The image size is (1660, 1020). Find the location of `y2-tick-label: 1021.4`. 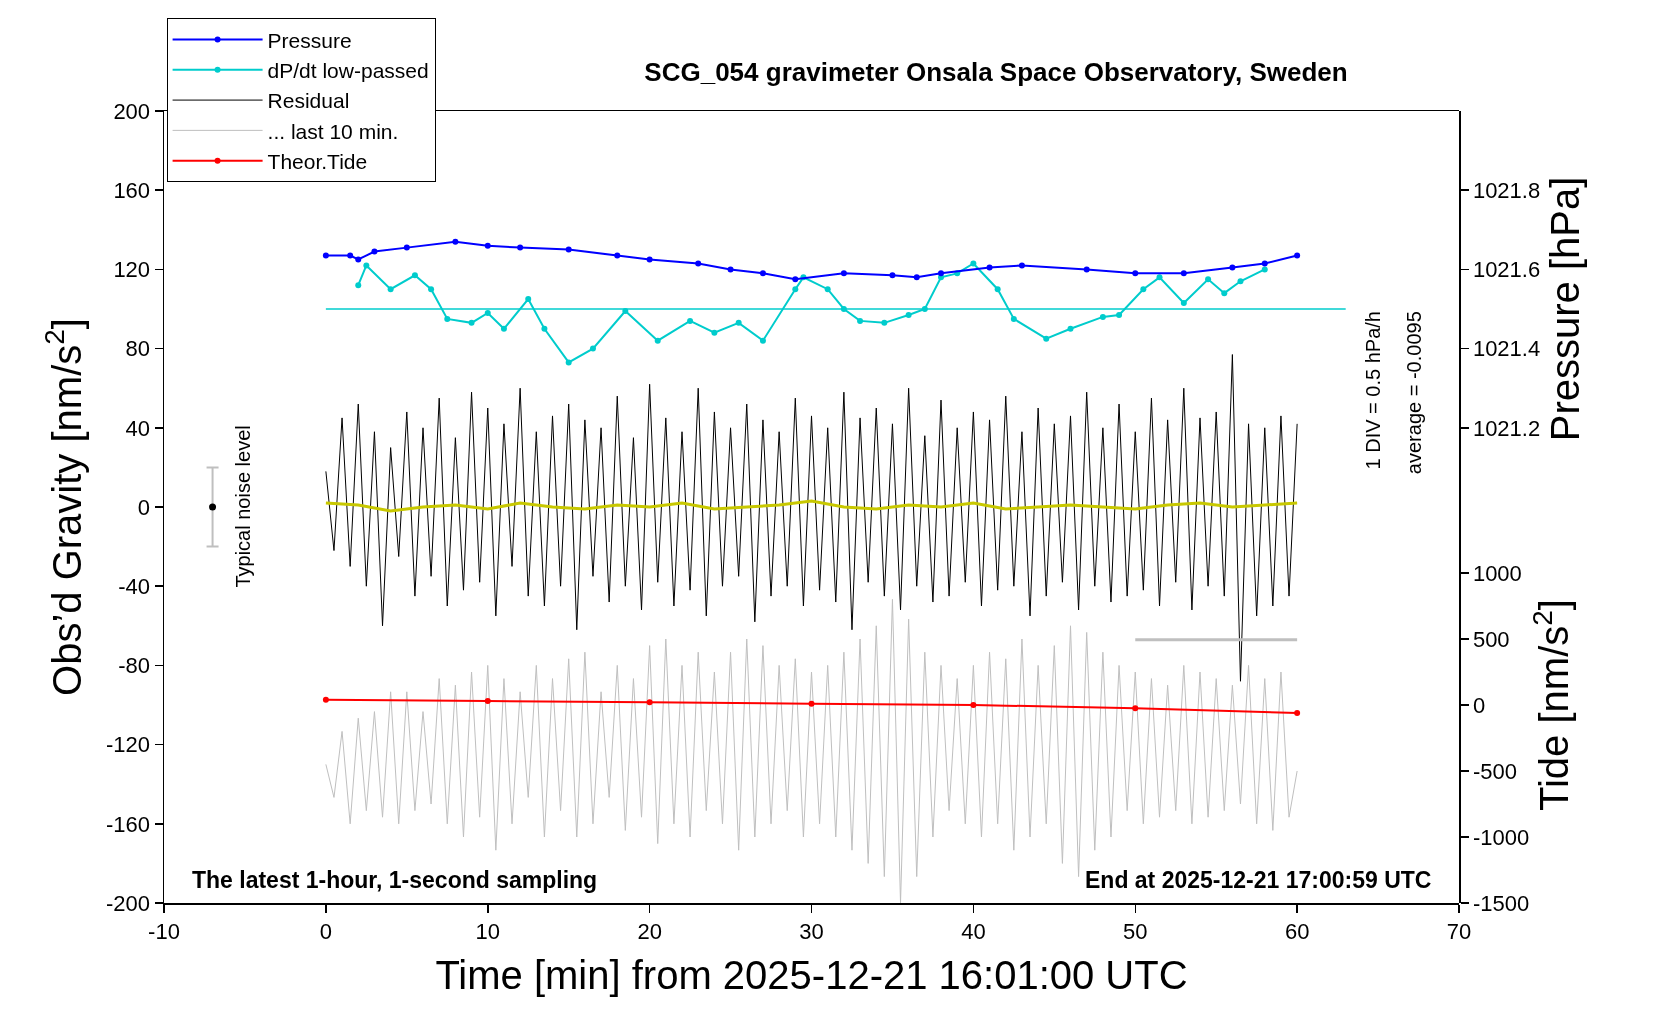

y2-tick-label: 1021.4 is located at coordinates (1506, 349).